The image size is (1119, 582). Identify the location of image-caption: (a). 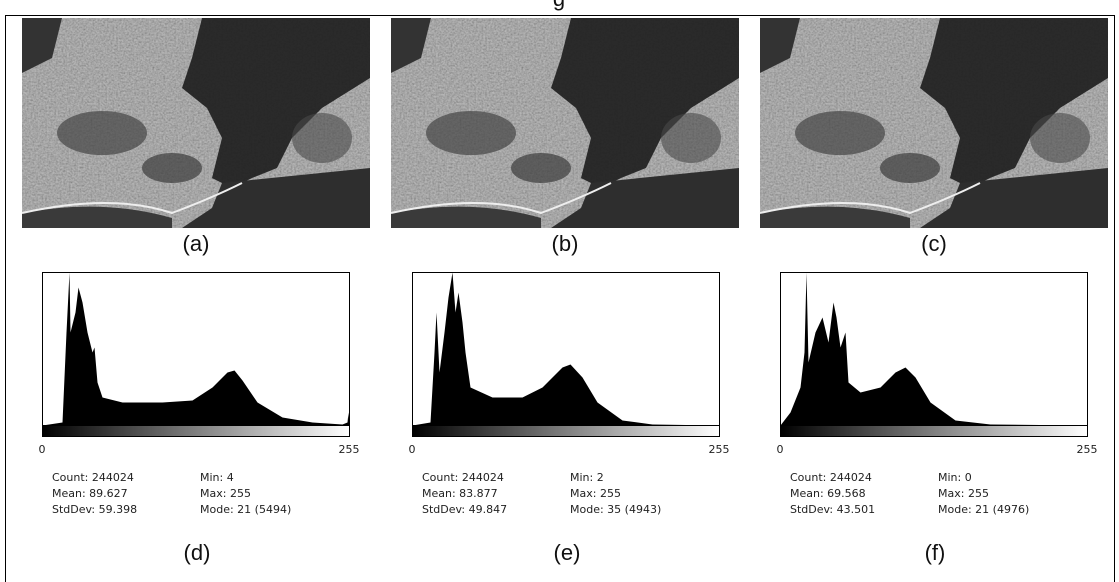
(196, 243).